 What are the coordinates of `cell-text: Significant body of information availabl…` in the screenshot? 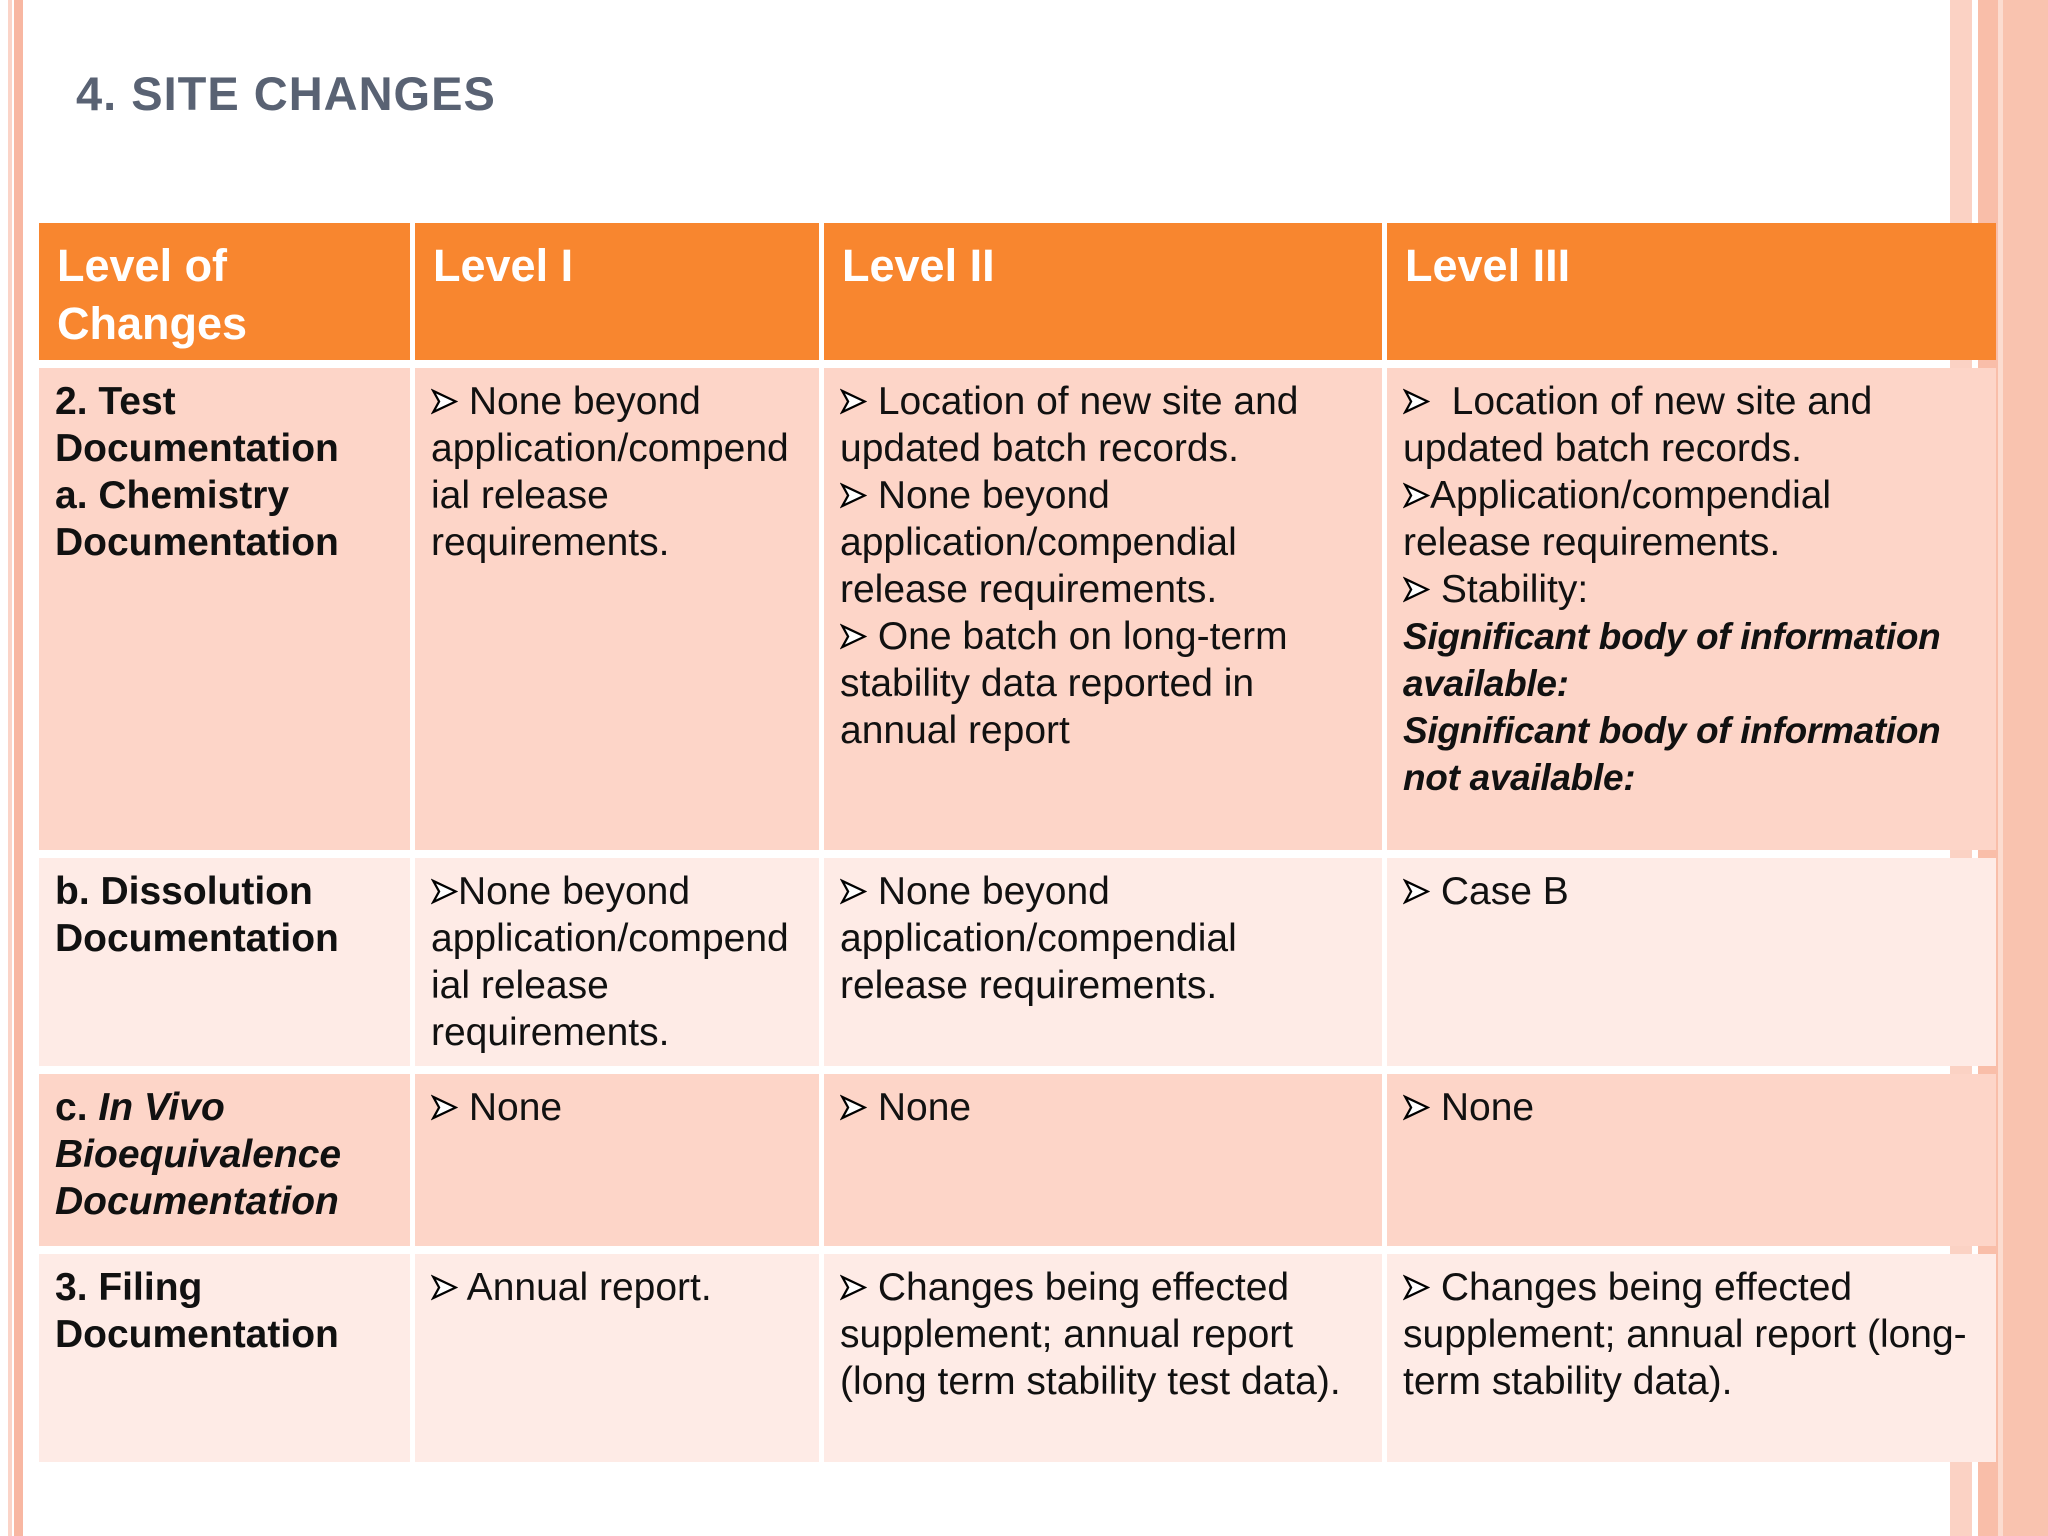 It's located at (1672, 660).